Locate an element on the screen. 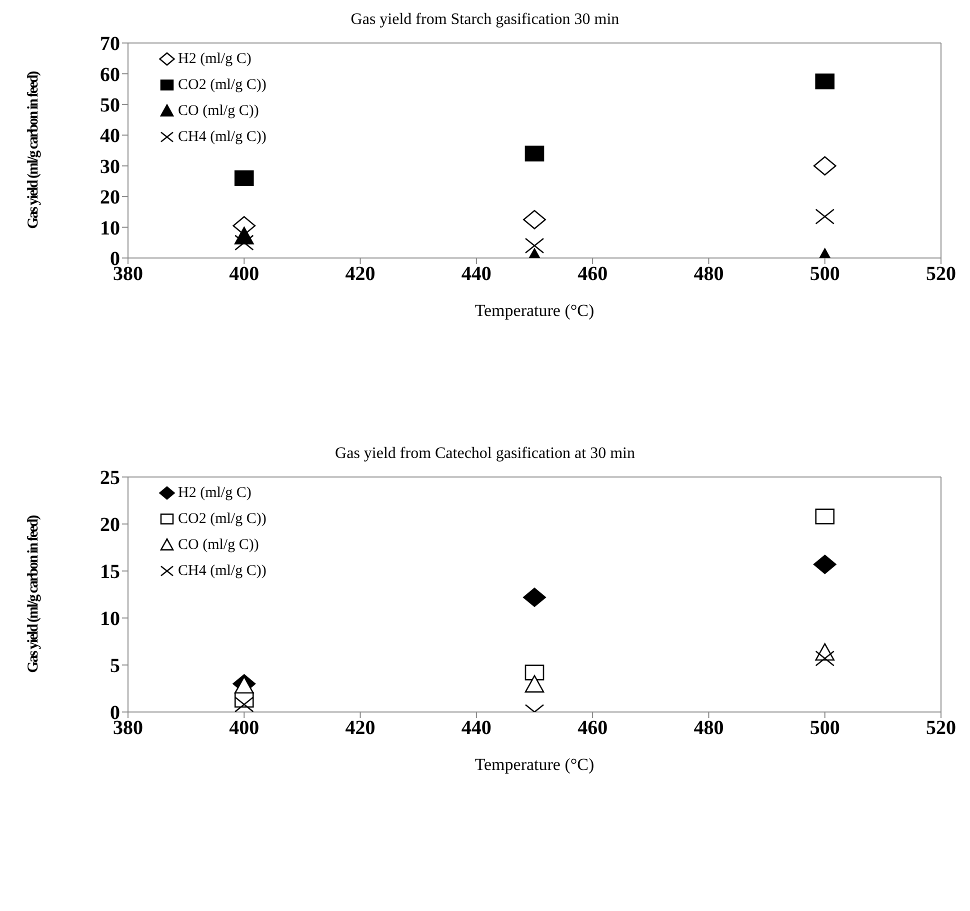  chart-title: Gas yield from Catechol gasification at 30 min is located at coordinates (485, 454).